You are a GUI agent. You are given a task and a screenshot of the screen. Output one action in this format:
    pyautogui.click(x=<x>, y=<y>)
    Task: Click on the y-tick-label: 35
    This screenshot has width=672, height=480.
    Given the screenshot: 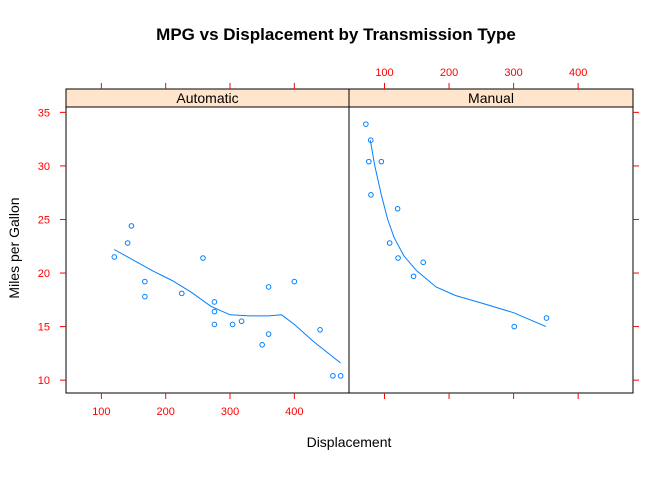 What is the action you would take?
    pyautogui.click(x=44, y=113)
    